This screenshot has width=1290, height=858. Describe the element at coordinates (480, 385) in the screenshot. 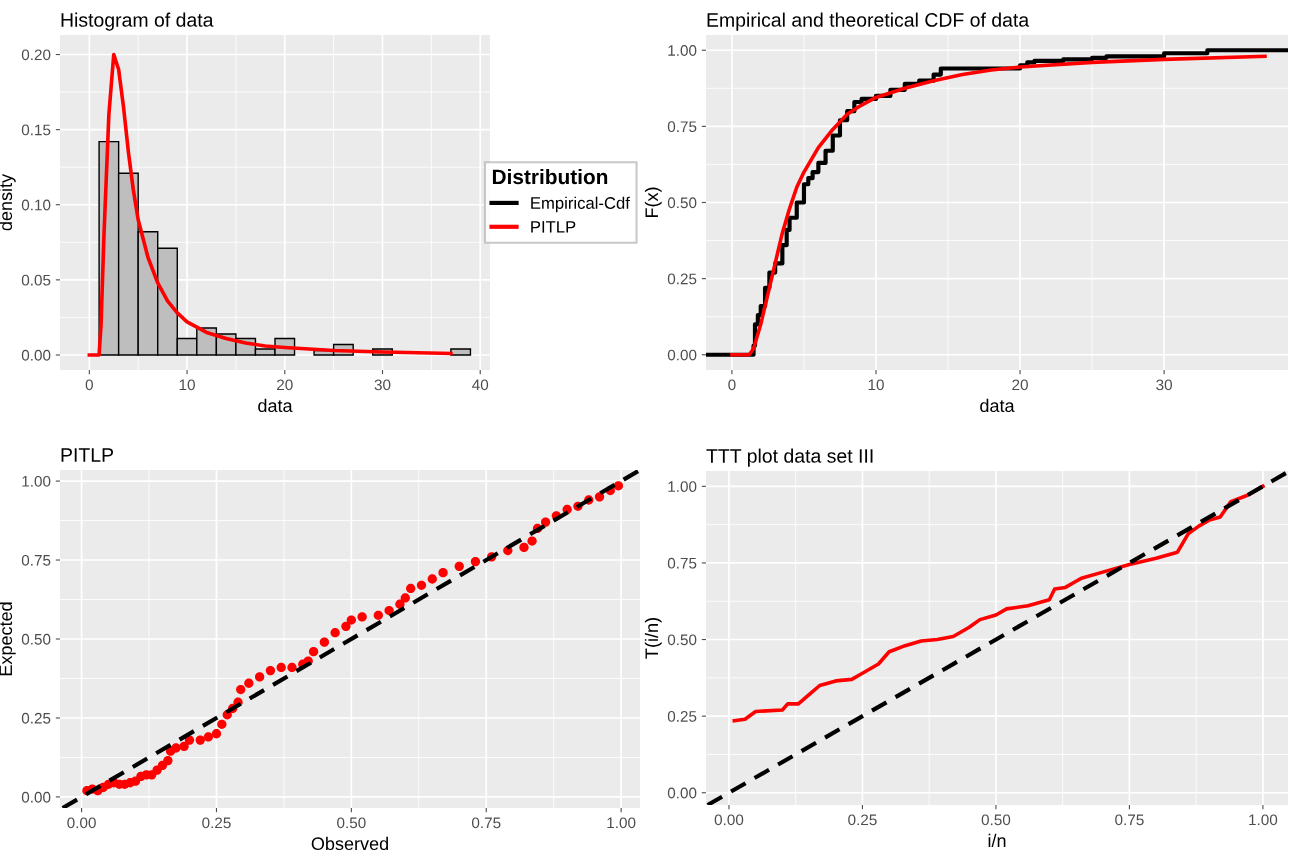

I see `x-tick-label: 40` at that location.